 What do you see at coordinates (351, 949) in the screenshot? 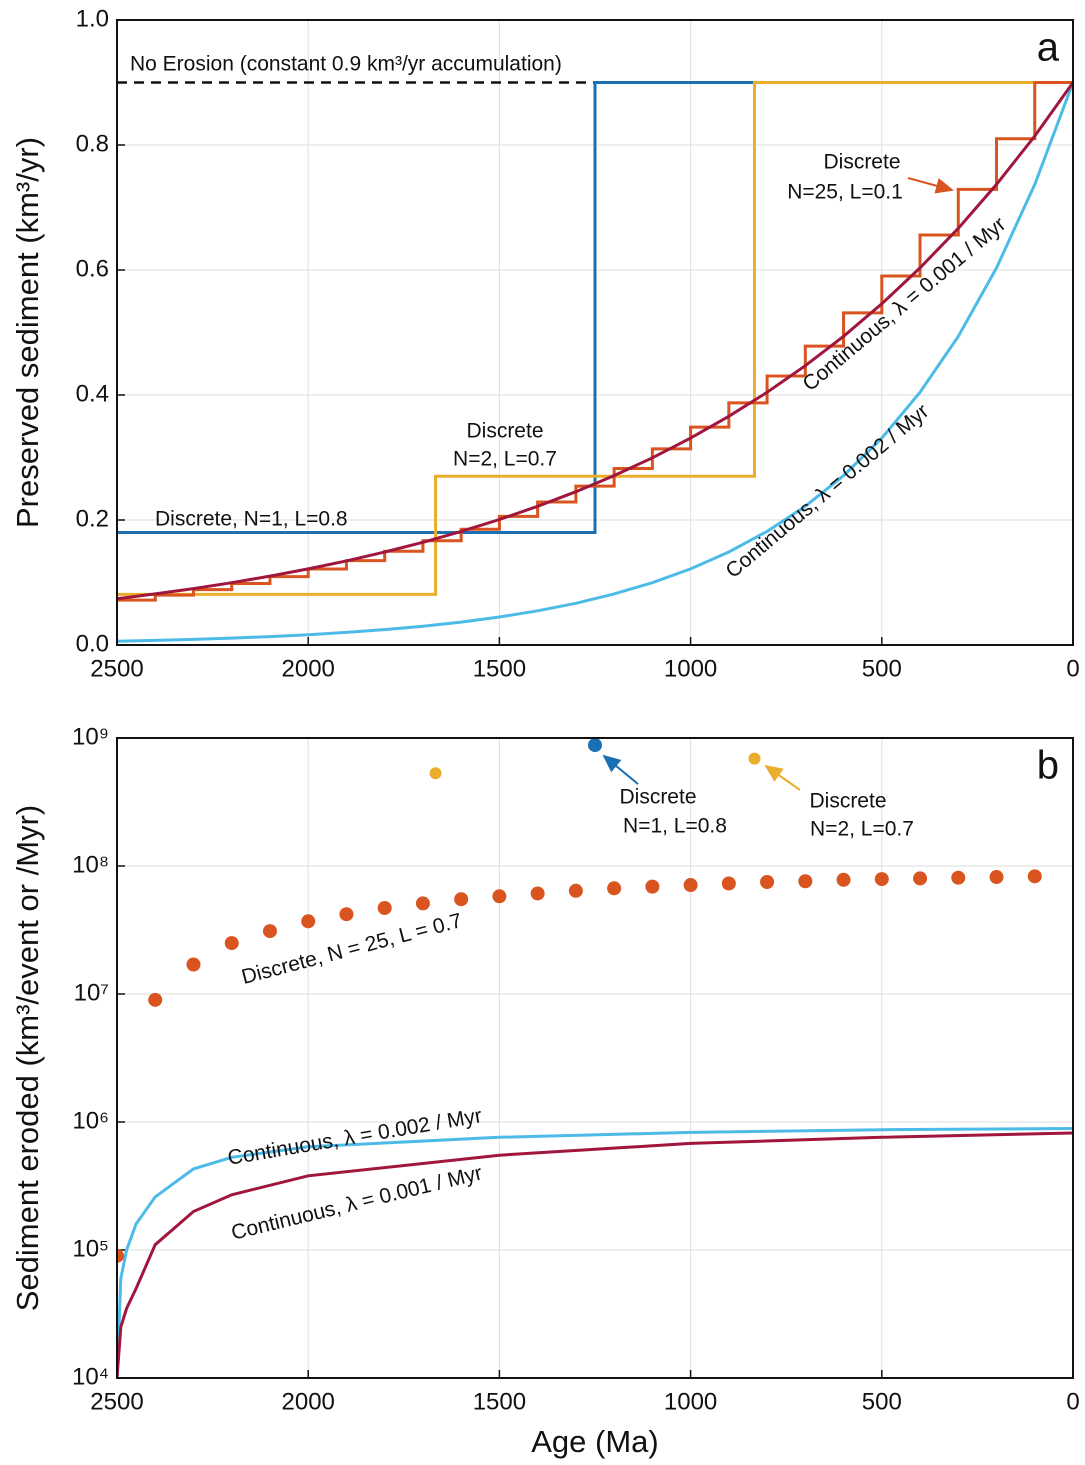
I see `annotation: Discrete, N = 25, L = 0.7` at bounding box center [351, 949].